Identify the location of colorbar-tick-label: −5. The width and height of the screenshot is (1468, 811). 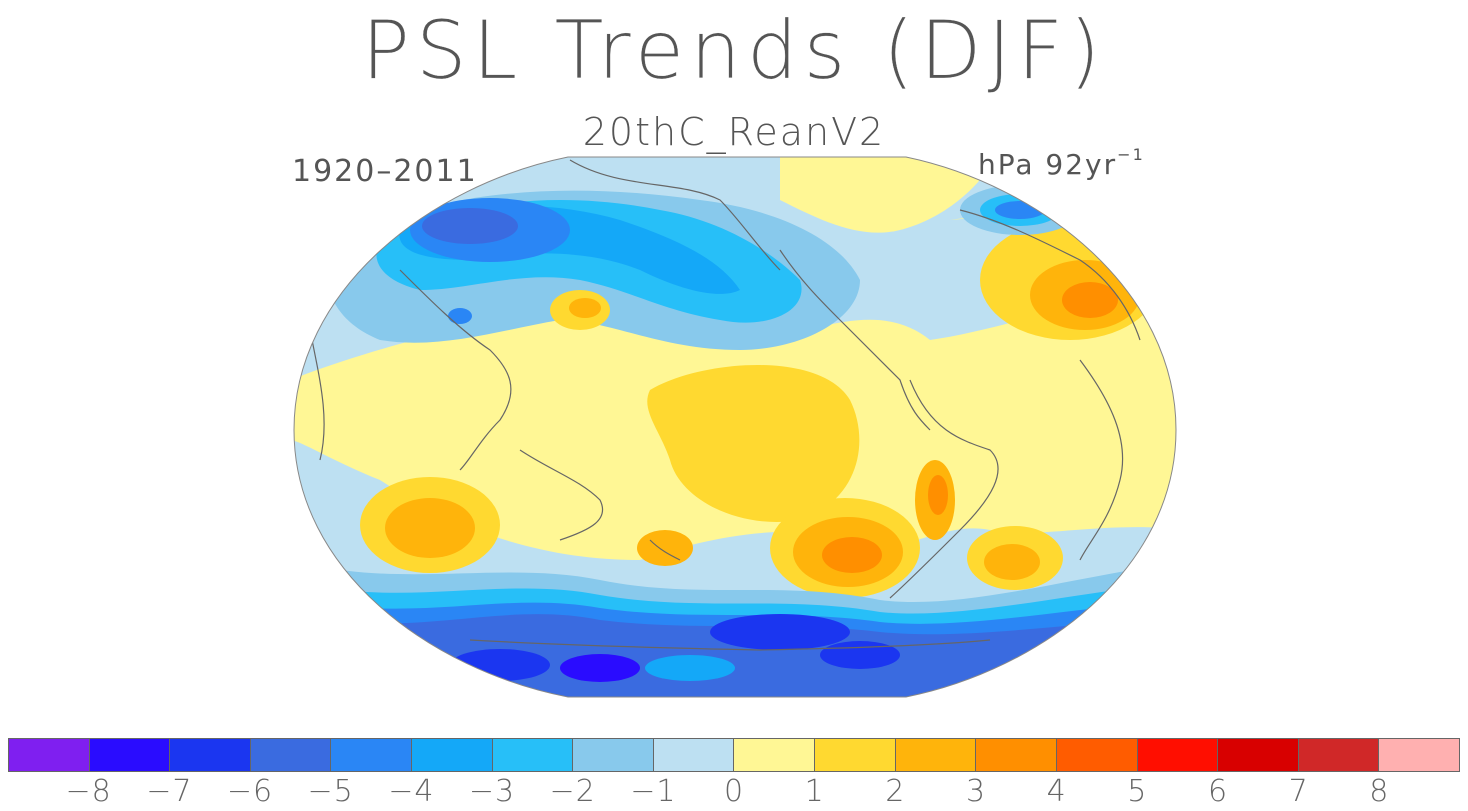
(330, 791).